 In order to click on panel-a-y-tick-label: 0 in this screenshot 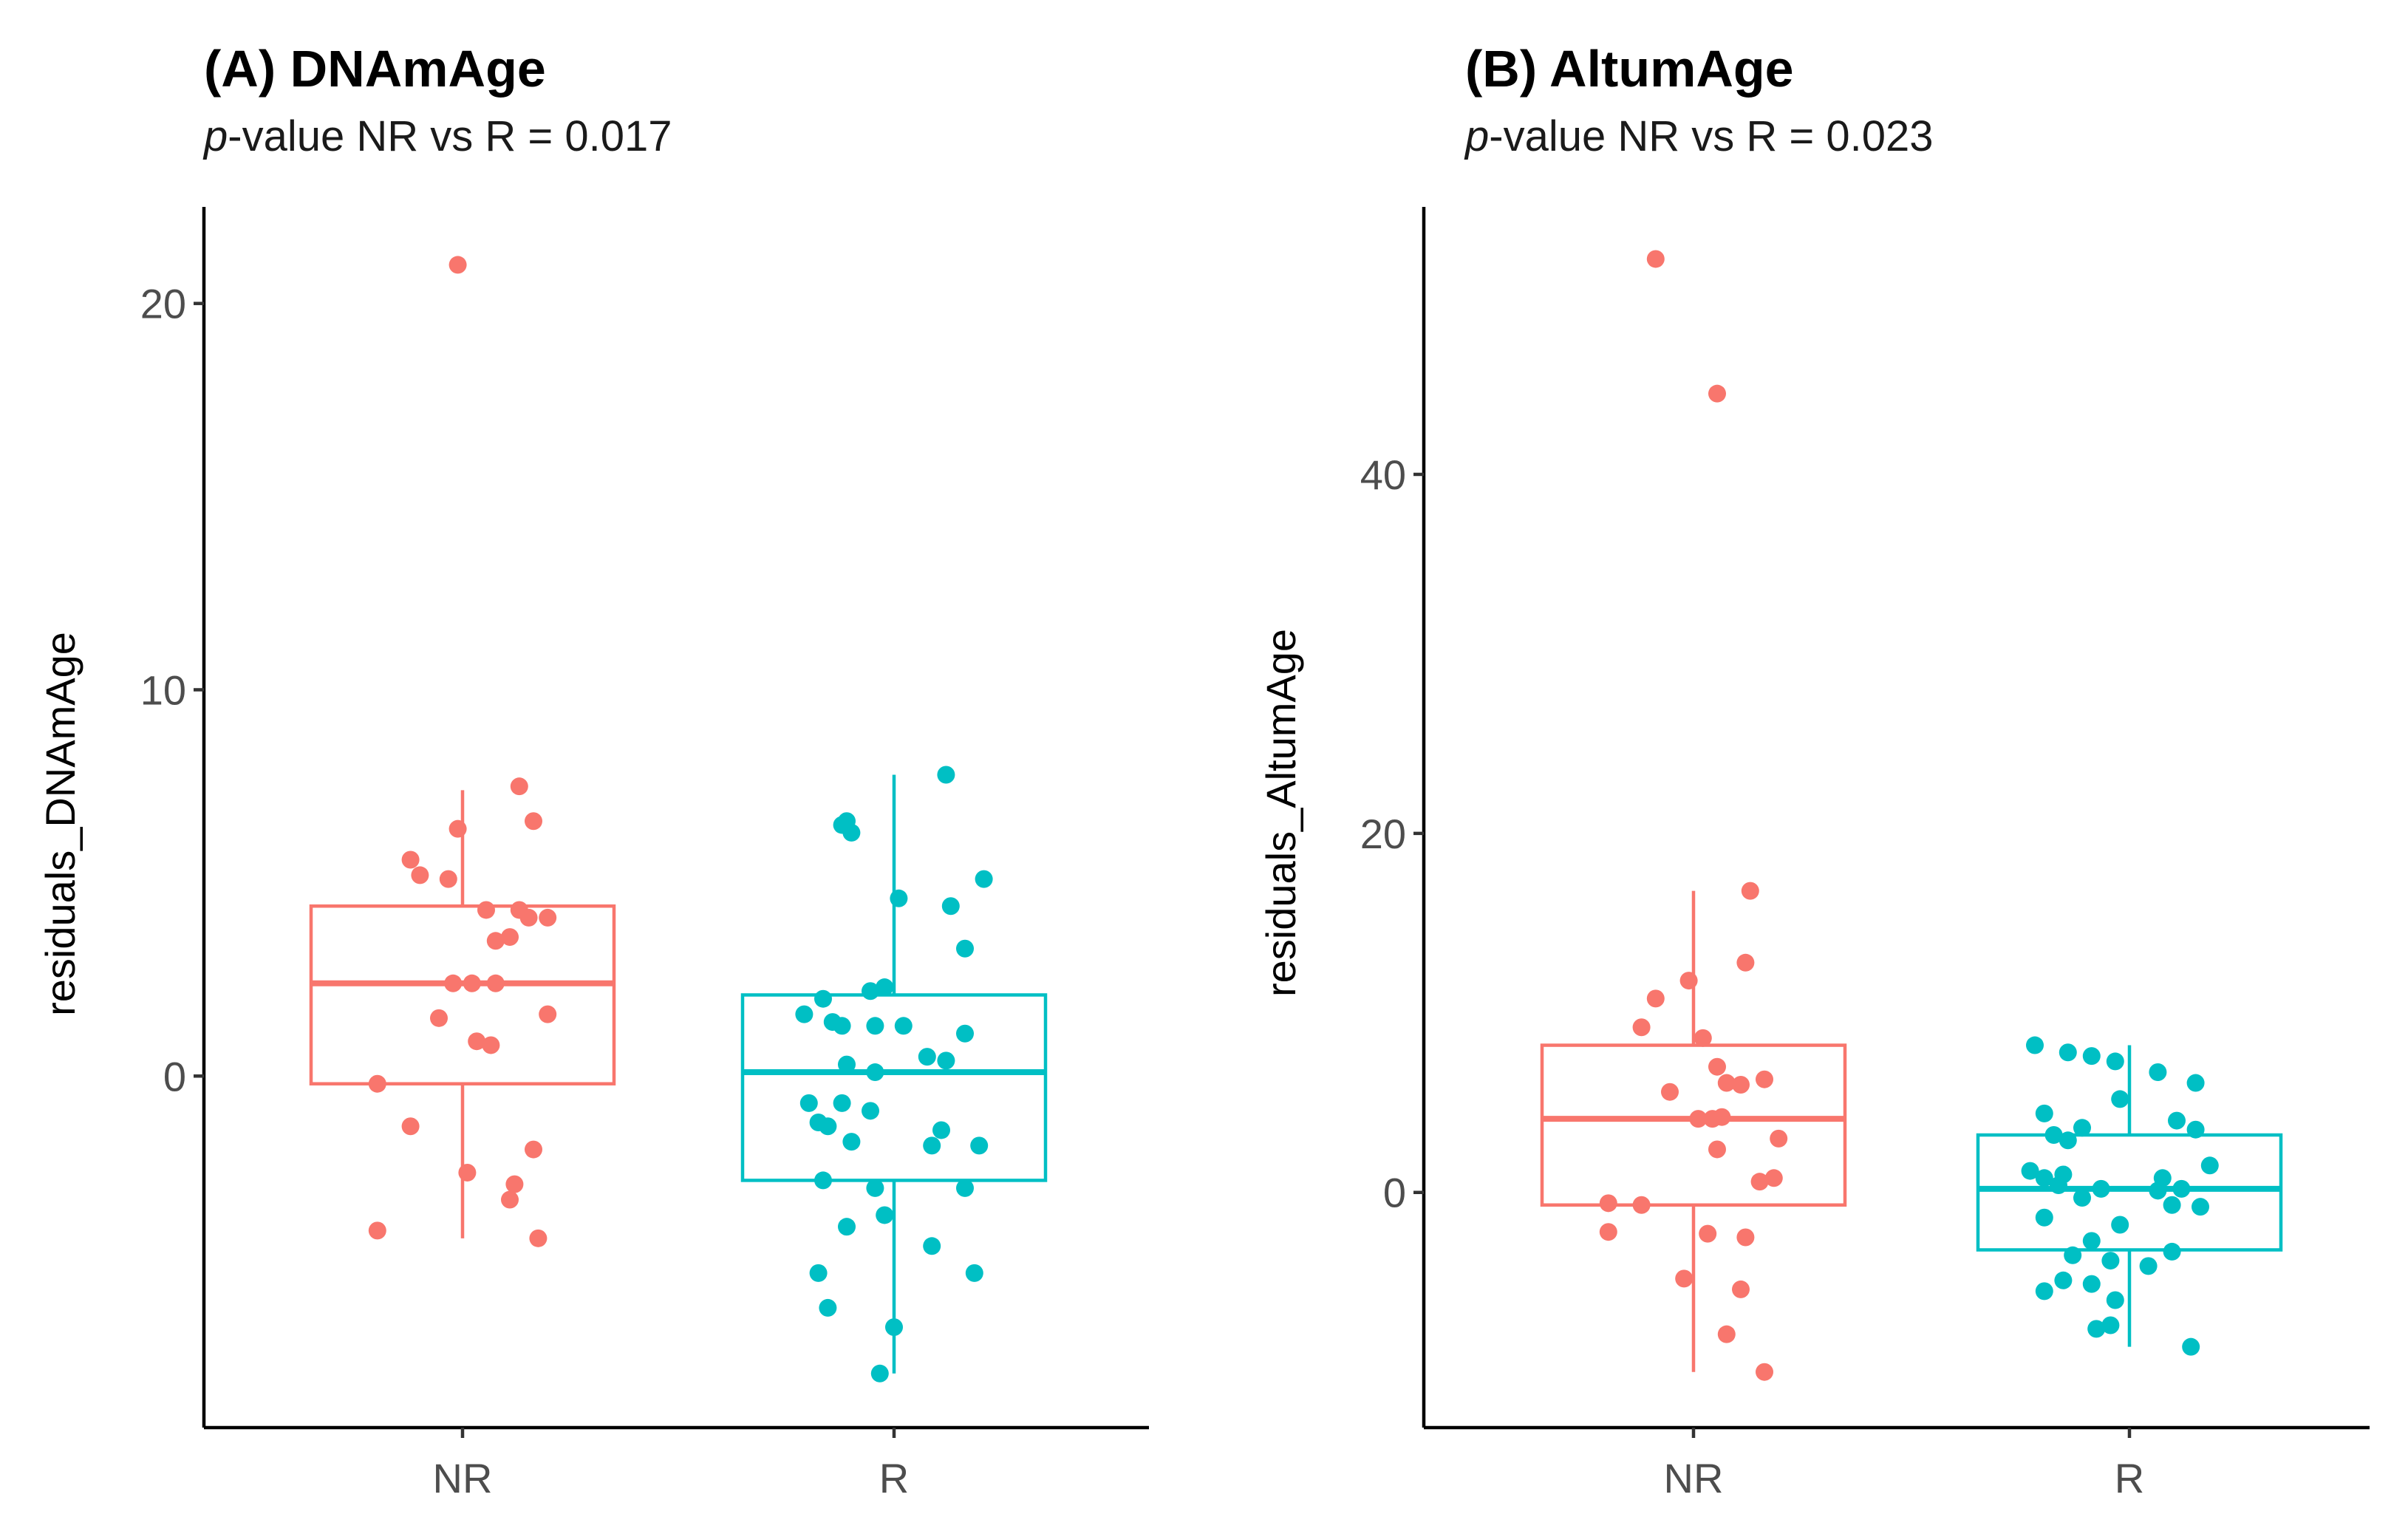, I will do `click(175, 1076)`.